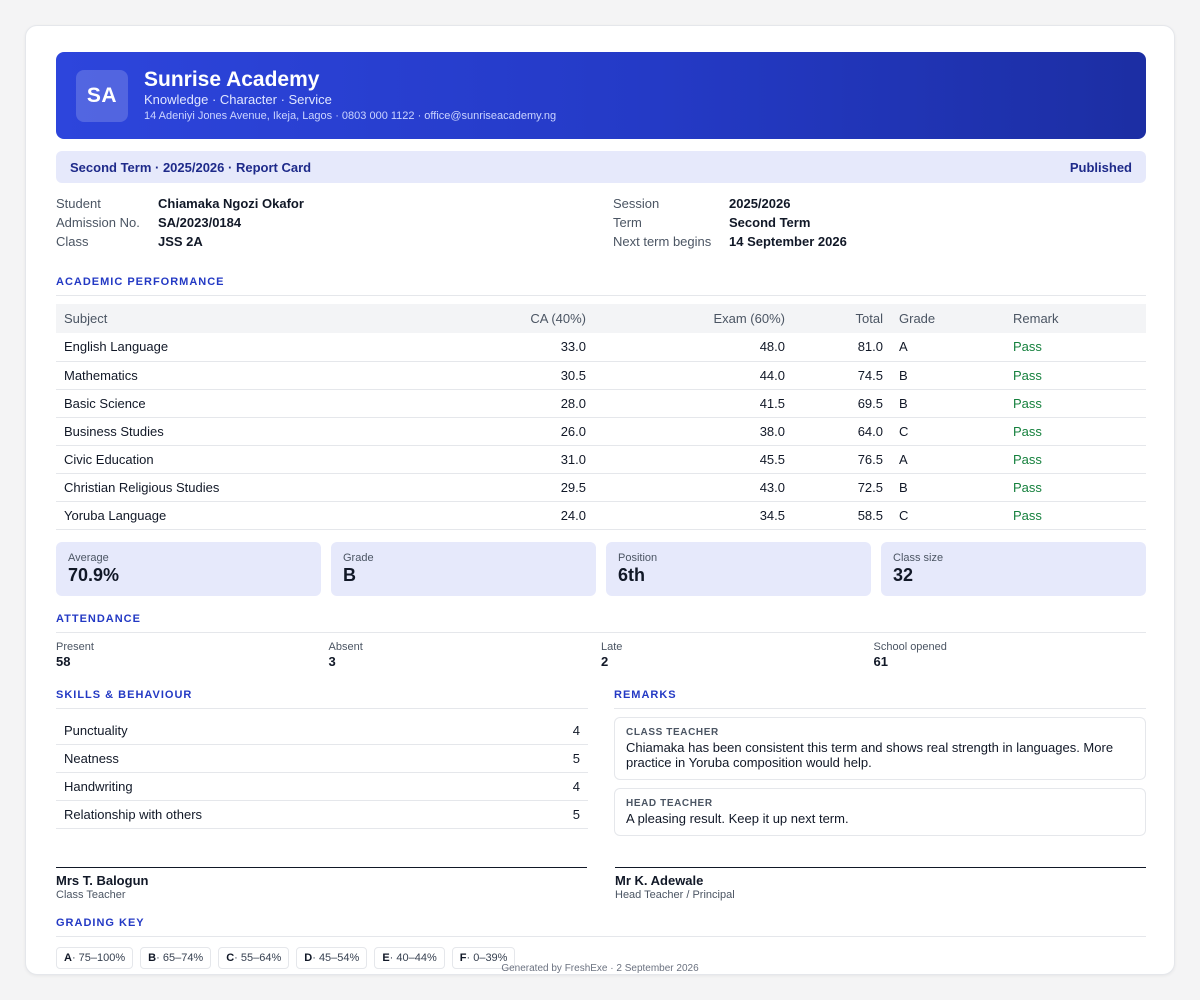 The image size is (1200, 1000). I want to click on attendance-late: Late 2, so click(737, 655).